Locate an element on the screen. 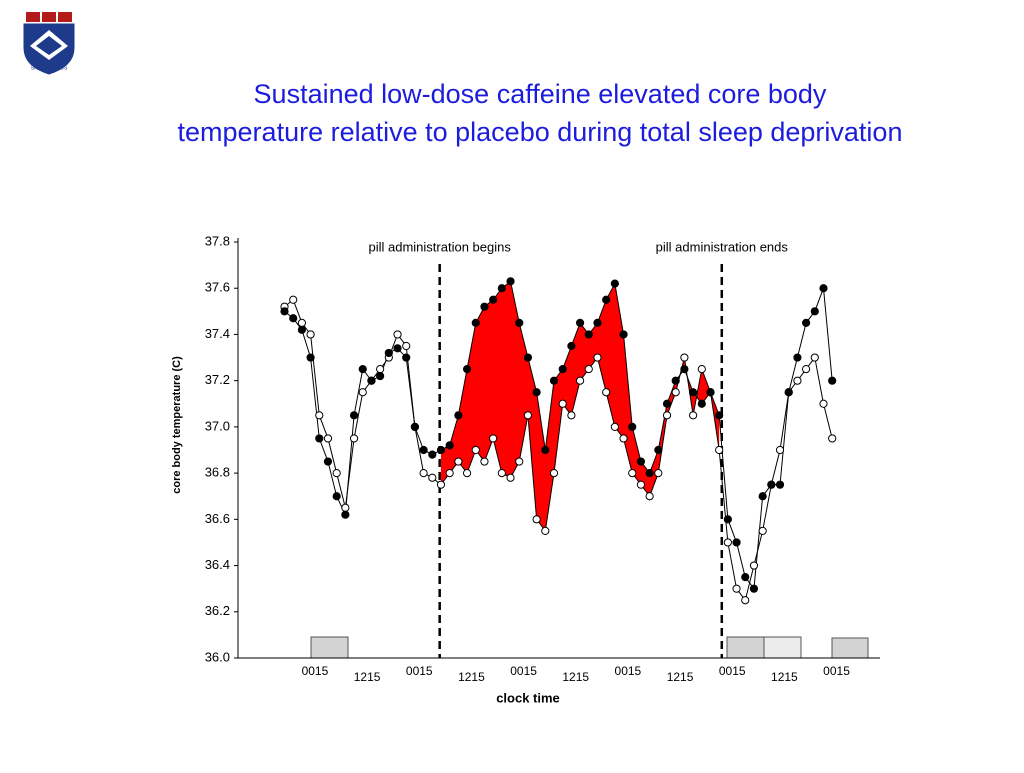 The height and width of the screenshot is (773, 1024). logo-detail is located at coordinates (65, 17).